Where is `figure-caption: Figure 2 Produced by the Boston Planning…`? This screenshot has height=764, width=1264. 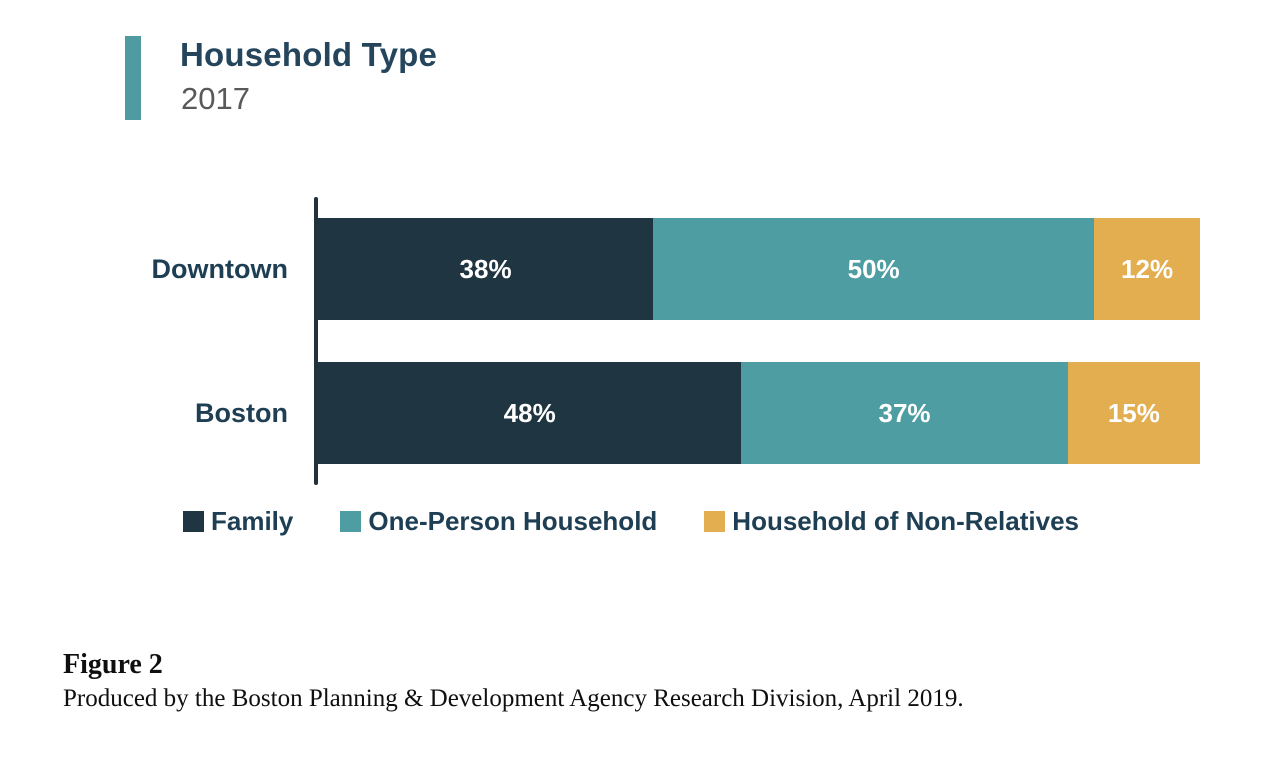
figure-caption: Figure 2 Produced by the Boston Planning… is located at coordinates (513, 681).